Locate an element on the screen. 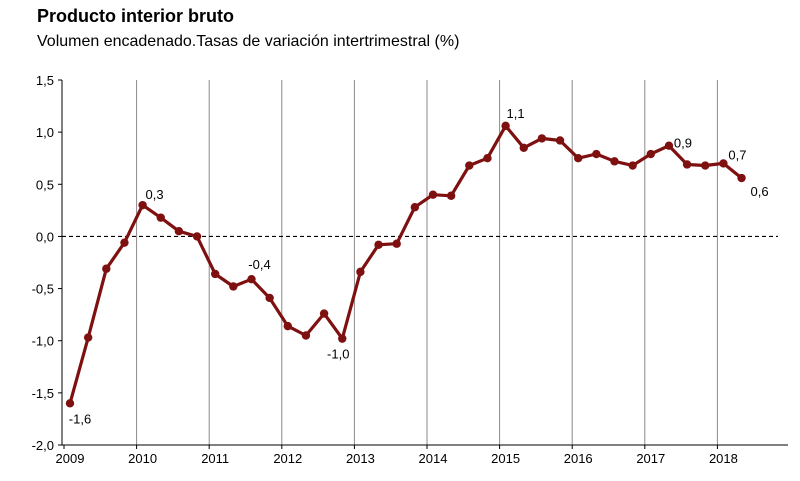 The height and width of the screenshot is (481, 800). y-tick-label: 0,5 is located at coordinates (45, 184).